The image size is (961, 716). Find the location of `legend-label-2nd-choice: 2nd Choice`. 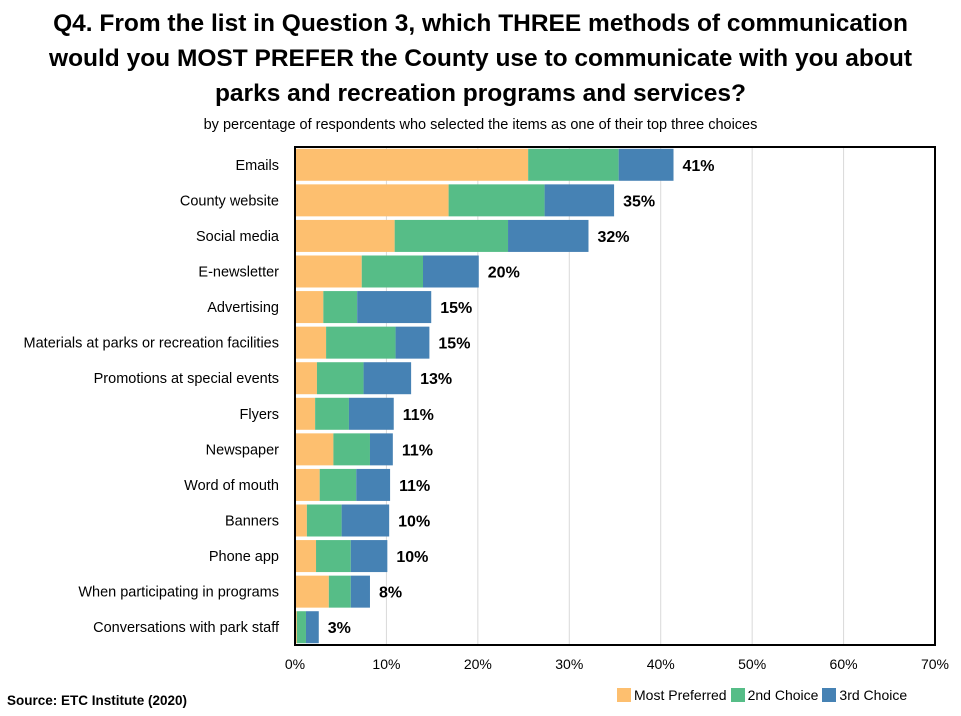

legend-label-2nd-choice: 2nd Choice is located at coordinates (783, 695).